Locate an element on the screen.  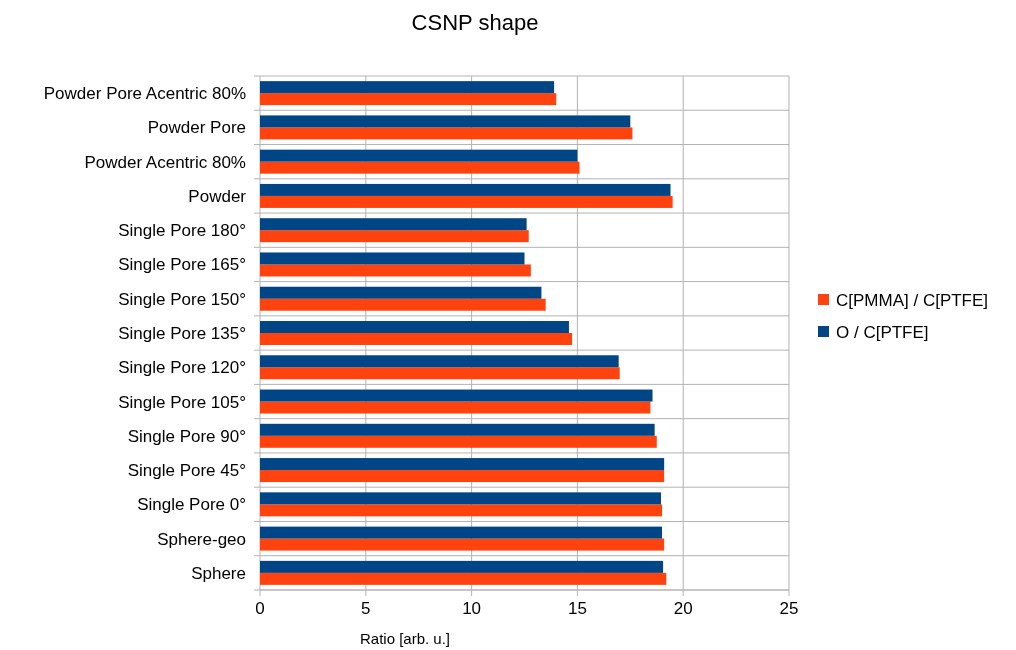
y-tick-label: Single Pore 180° is located at coordinates (182, 231).